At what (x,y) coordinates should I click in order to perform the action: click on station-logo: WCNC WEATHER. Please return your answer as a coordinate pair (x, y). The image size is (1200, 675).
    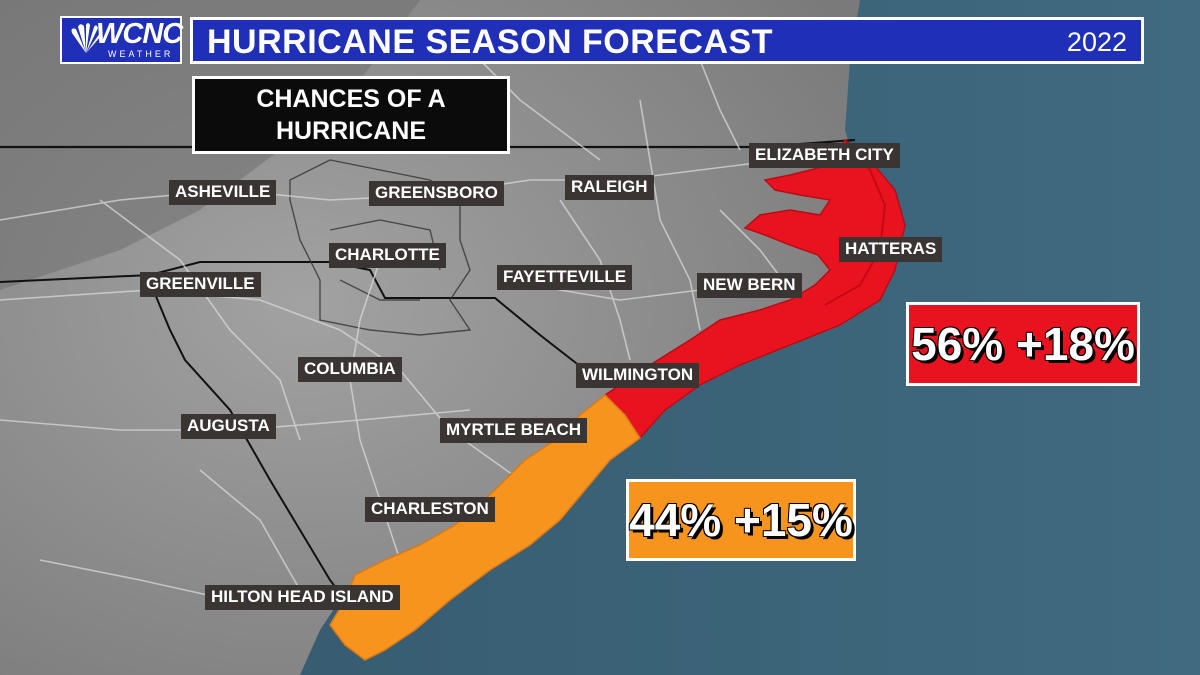
    Looking at the image, I should click on (121, 40).